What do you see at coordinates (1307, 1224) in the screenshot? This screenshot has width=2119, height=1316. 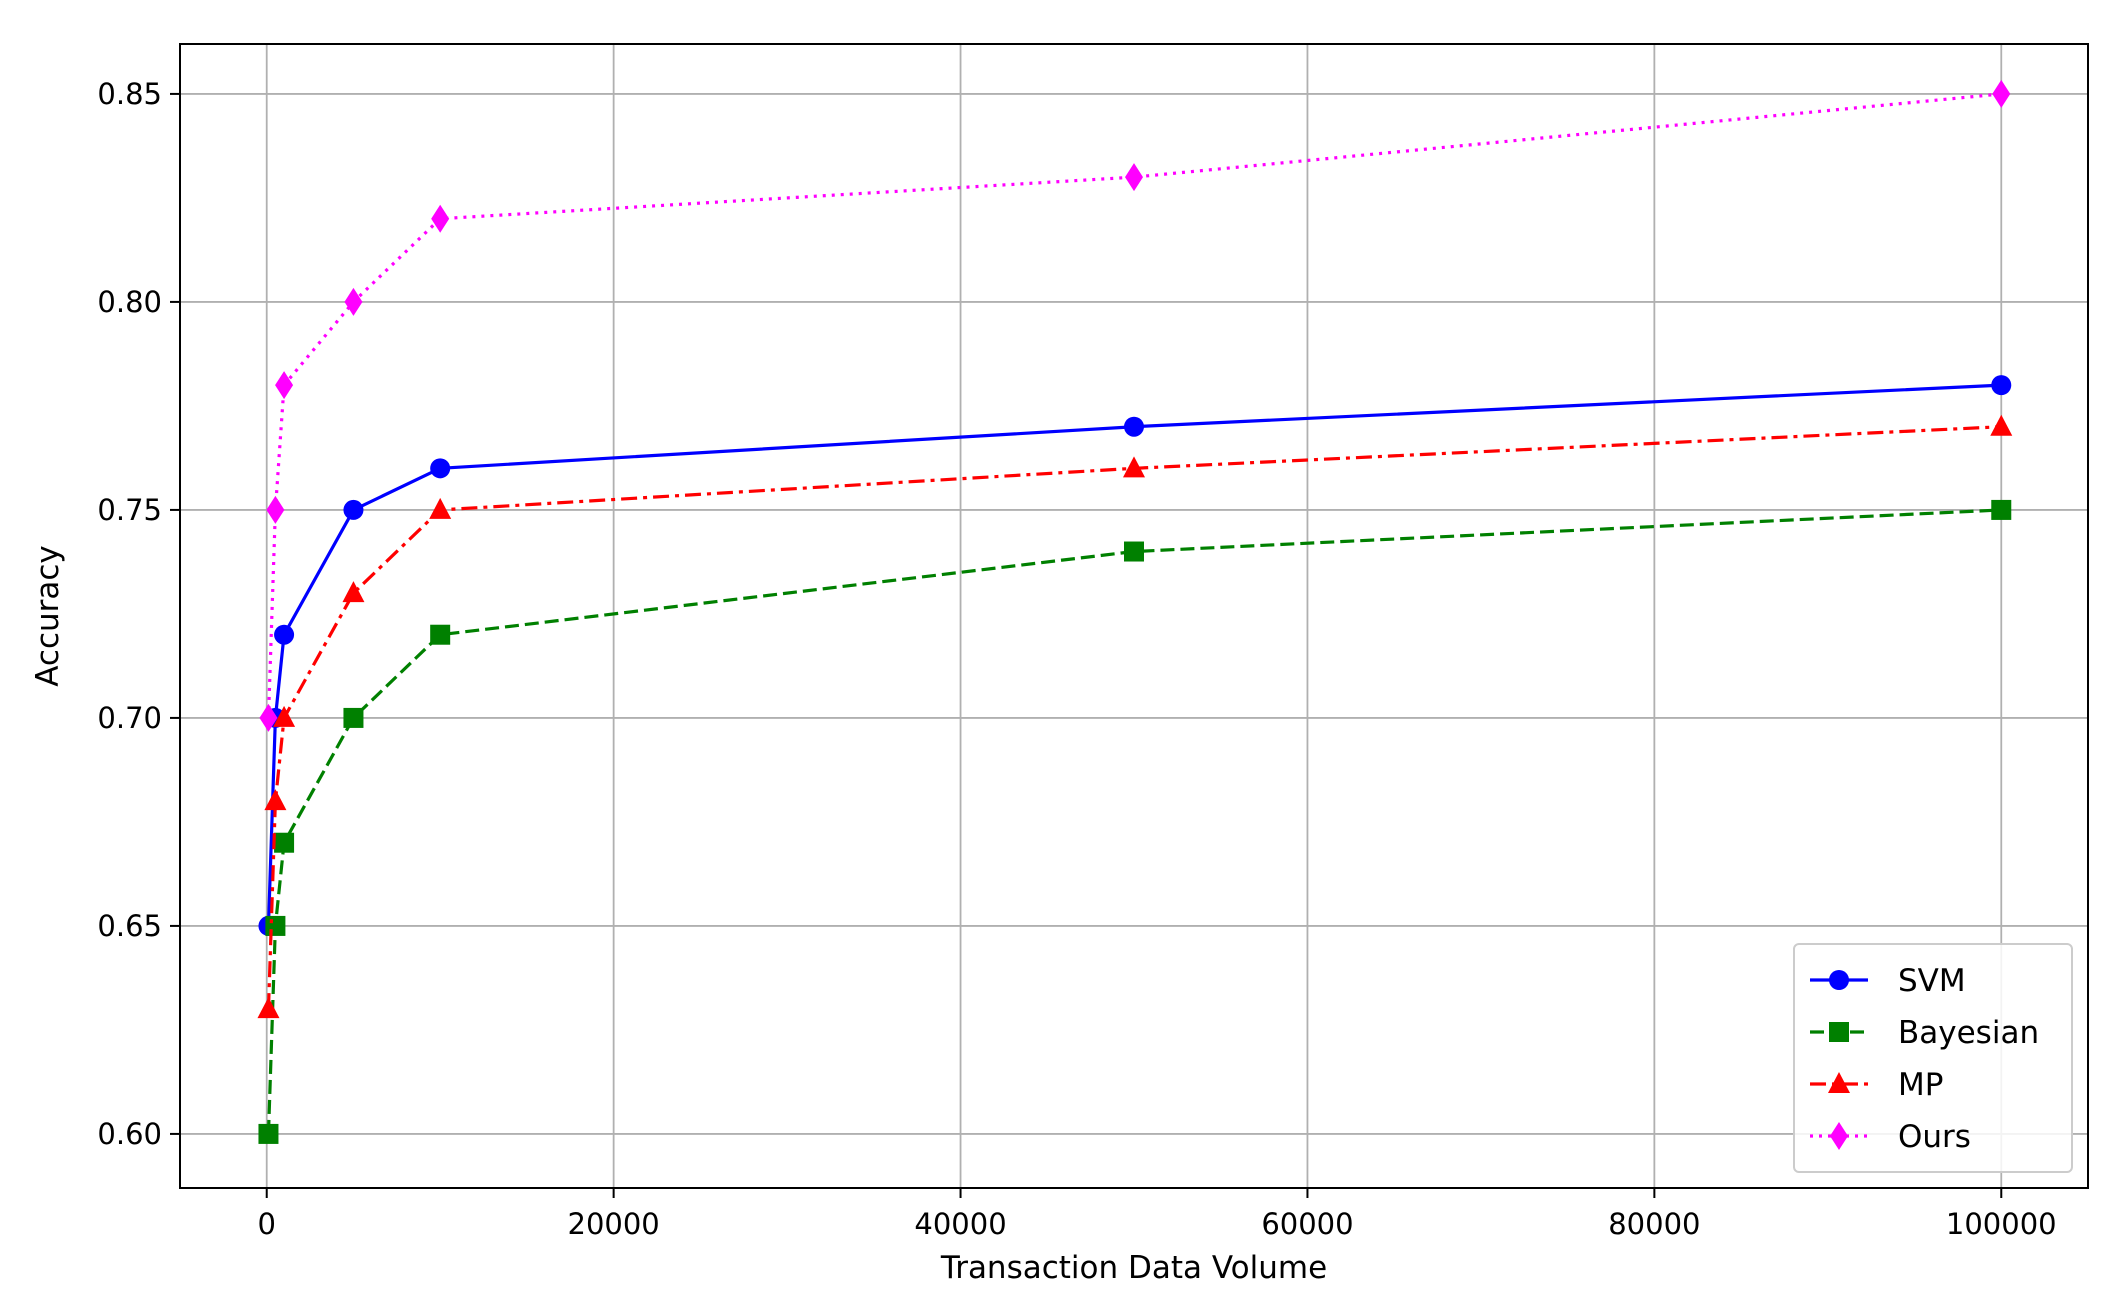 I see `x-tick-label: 60000` at bounding box center [1307, 1224].